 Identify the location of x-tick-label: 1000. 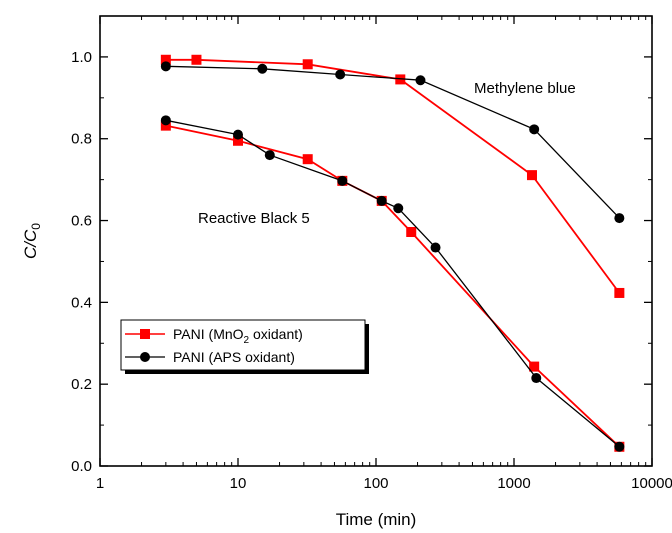
(513, 483).